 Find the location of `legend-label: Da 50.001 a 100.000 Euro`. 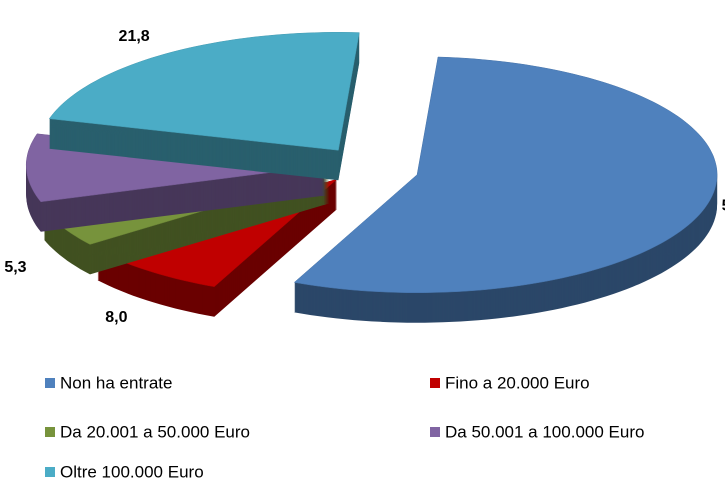

legend-label: Da 50.001 a 100.000 Euro is located at coordinates (544, 431).